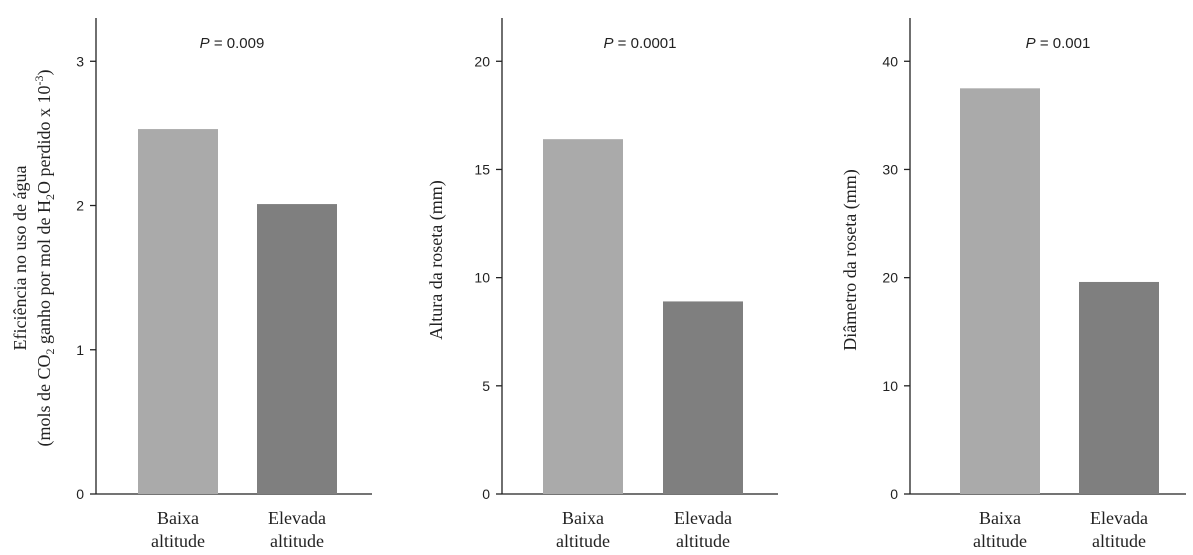 The height and width of the screenshot is (555, 1193). What do you see at coordinates (80, 61) in the screenshot?
I see `y-tick-label: 3` at bounding box center [80, 61].